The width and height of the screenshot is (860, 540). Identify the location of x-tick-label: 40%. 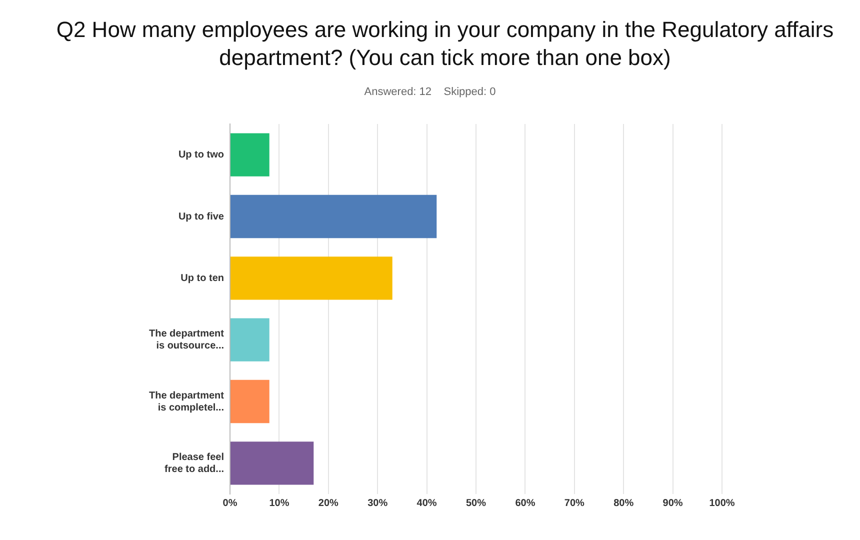
(426, 503).